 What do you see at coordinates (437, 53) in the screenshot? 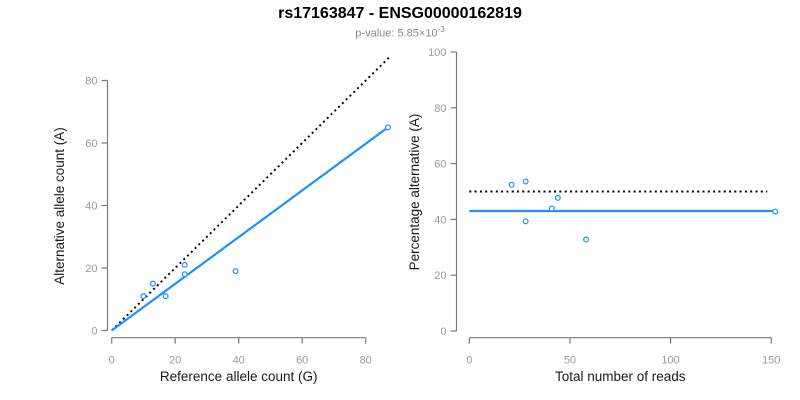
I see `y-tick-label: 100` at bounding box center [437, 53].